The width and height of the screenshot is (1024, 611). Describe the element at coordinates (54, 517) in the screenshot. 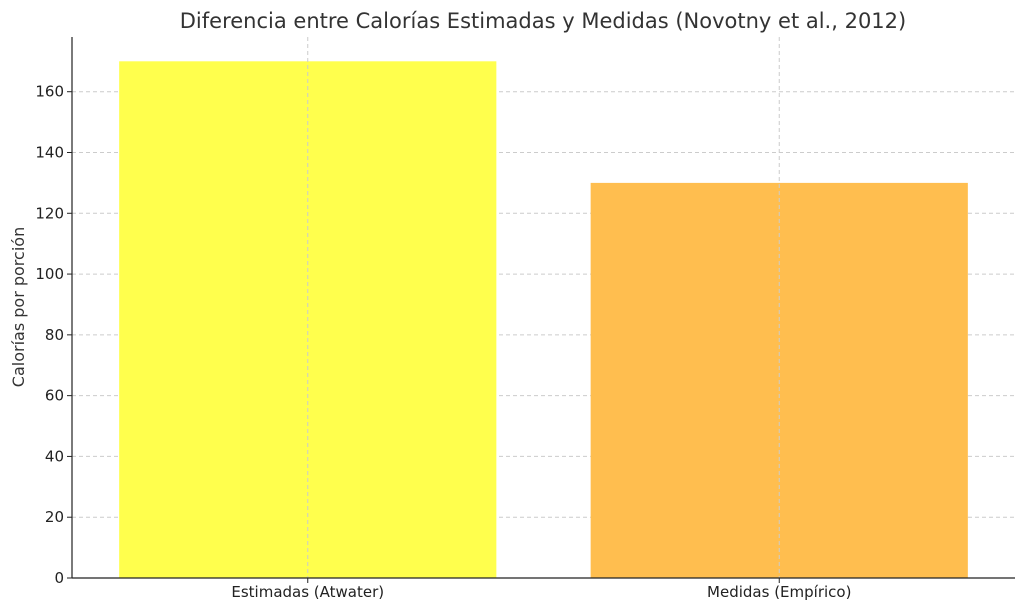

I see `y-tick-label-20: 20` at that location.